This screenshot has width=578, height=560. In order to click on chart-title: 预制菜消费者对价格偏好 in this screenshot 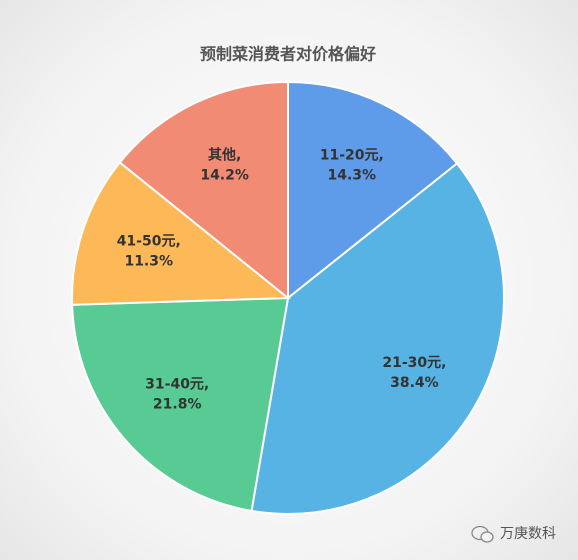, I will do `click(288, 54)`.